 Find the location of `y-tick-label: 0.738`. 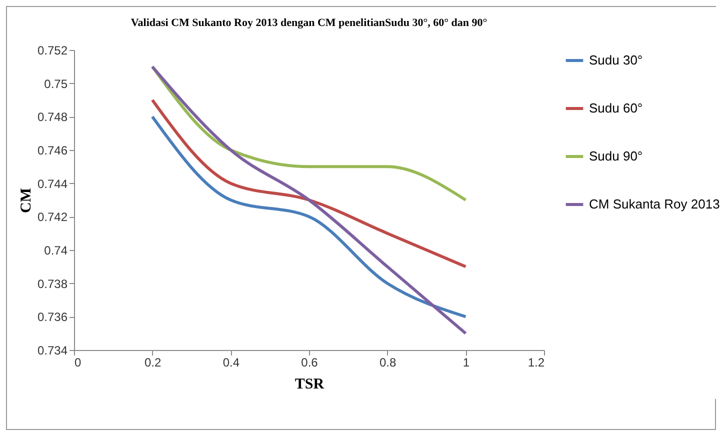

y-tick-label: 0.738 is located at coordinates (52, 283).